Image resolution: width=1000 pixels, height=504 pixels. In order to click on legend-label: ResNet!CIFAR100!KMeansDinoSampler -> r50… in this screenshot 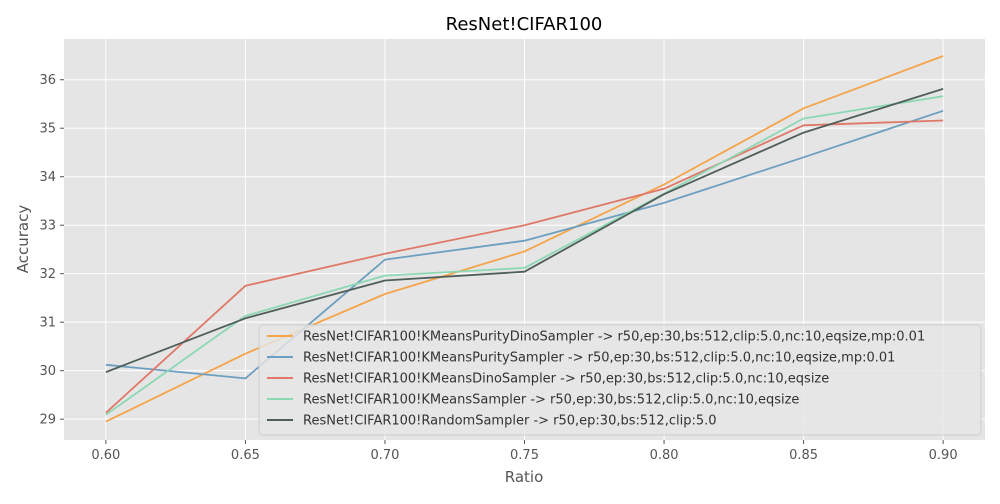, I will do `click(566, 379)`.